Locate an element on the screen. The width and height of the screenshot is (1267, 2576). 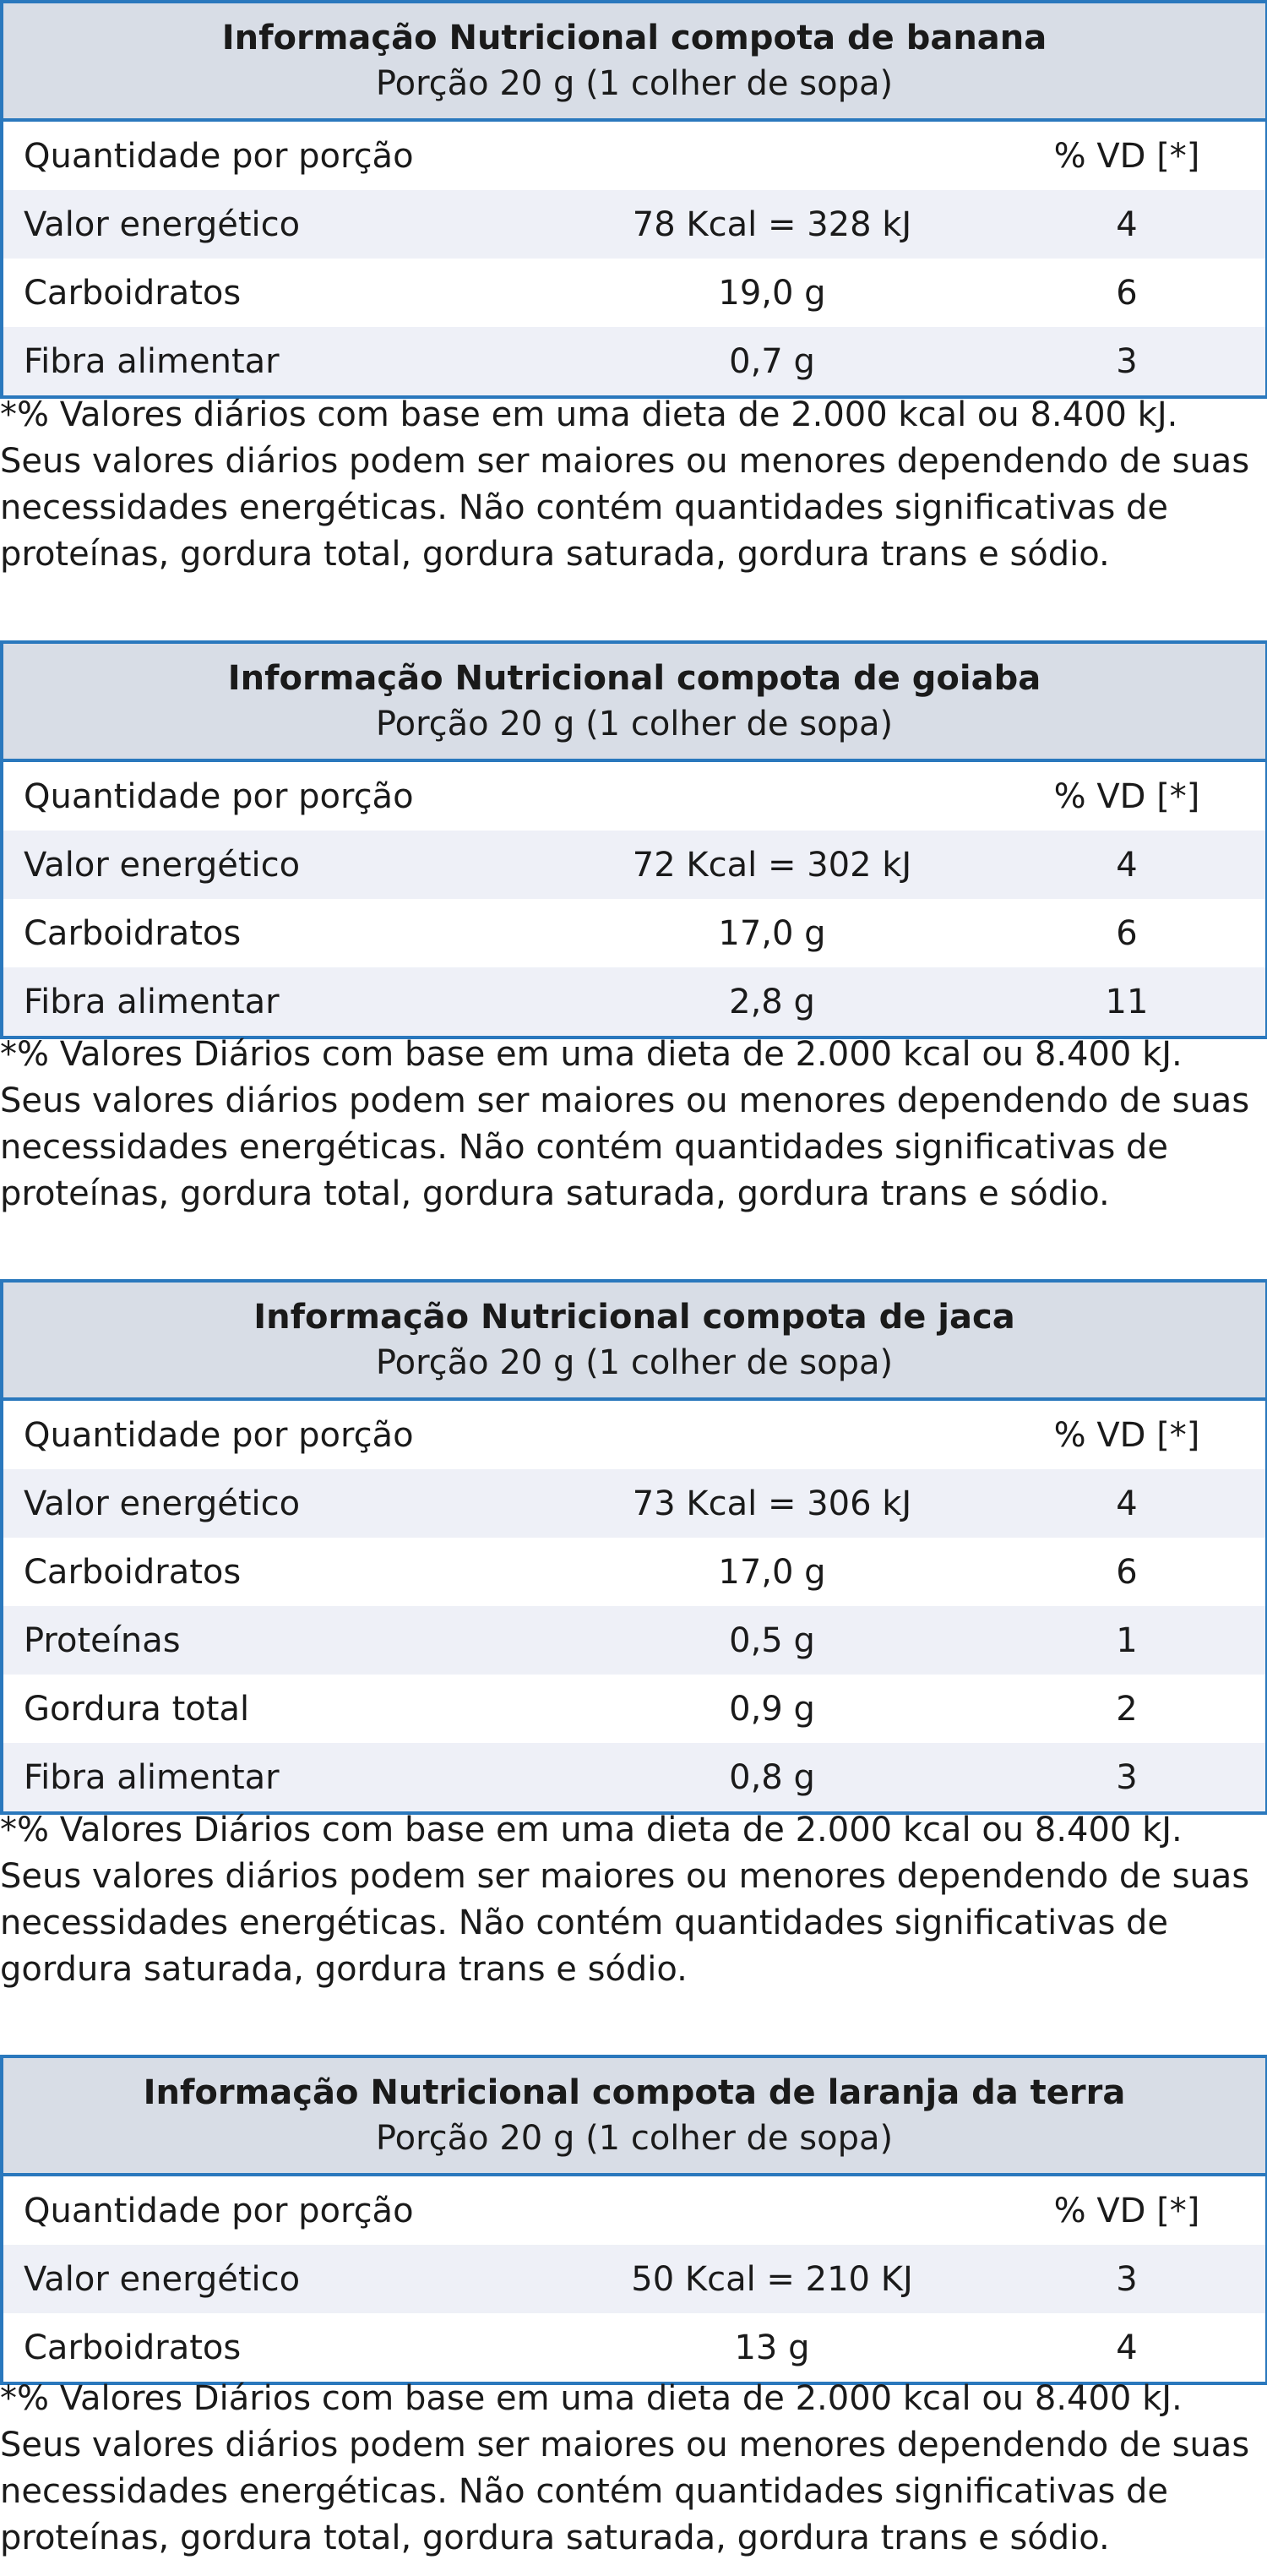
nutrient-amount: 73 Kcal = 306 kJ is located at coordinates (772, 1503).